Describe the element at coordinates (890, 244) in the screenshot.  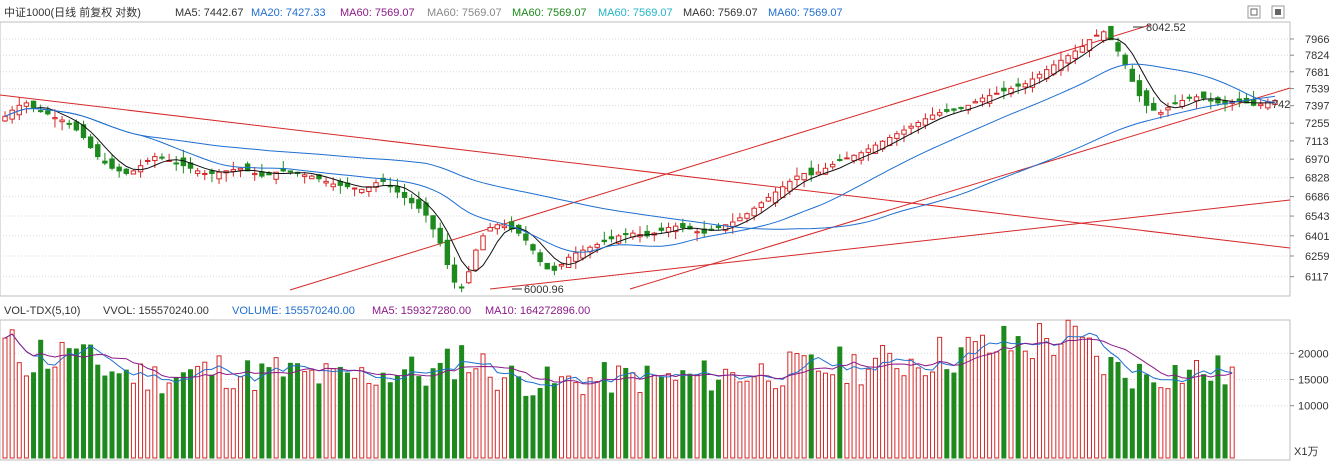
I see `trend-line` at that location.